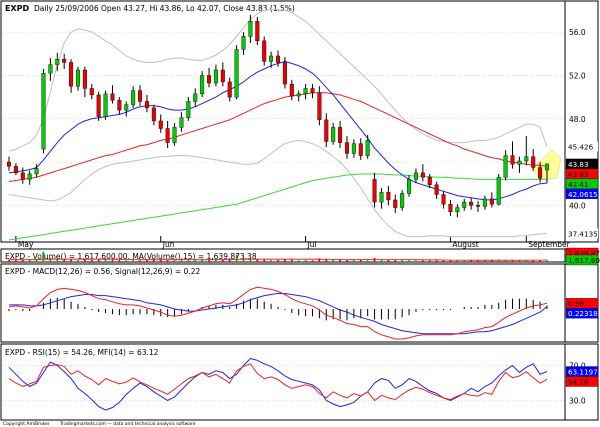 The image size is (600, 427). Describe the element at coordinates (294, 384) in the screenshot. I see `rsi-gridlines: 70.0 30.0` at that location.